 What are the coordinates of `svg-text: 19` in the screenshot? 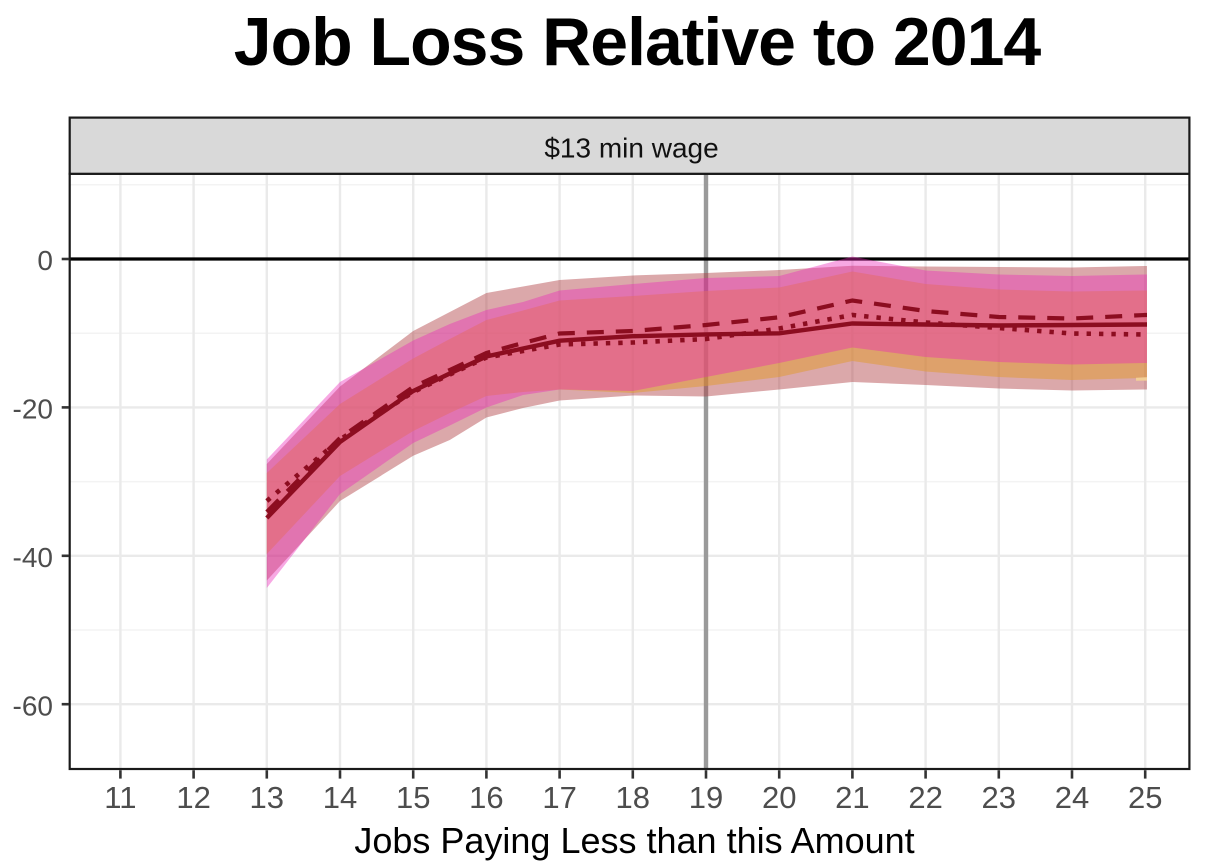 It's located at (706, 797).